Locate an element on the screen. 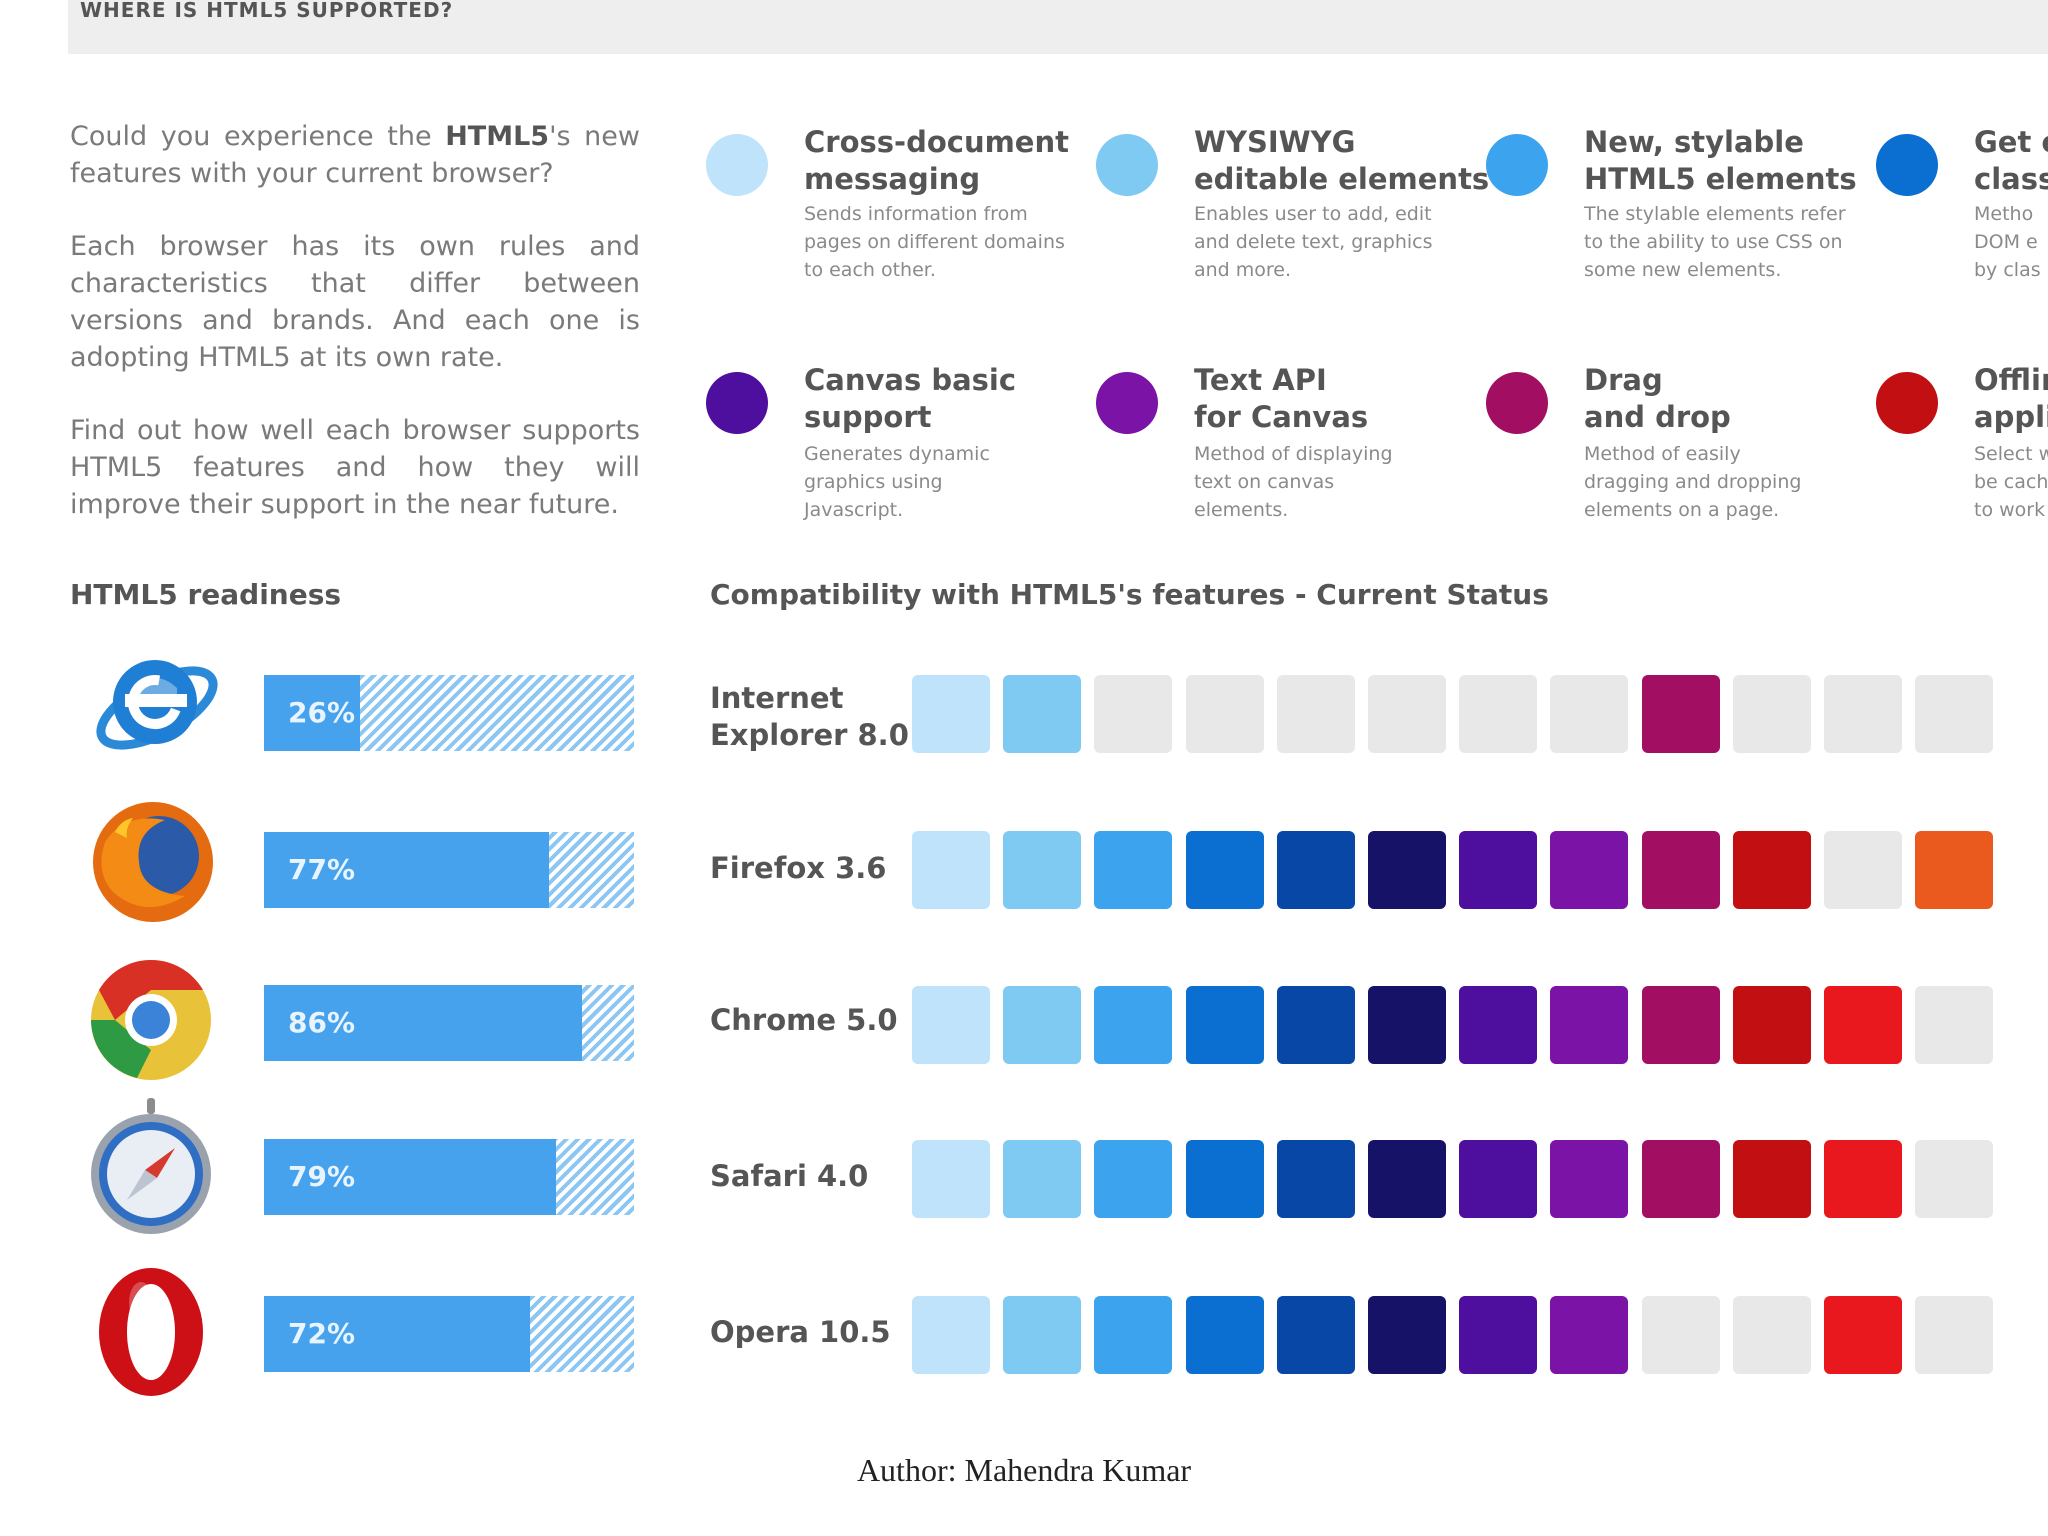  intro-question-start: Could you experience the is located at coordinates (258, 136).